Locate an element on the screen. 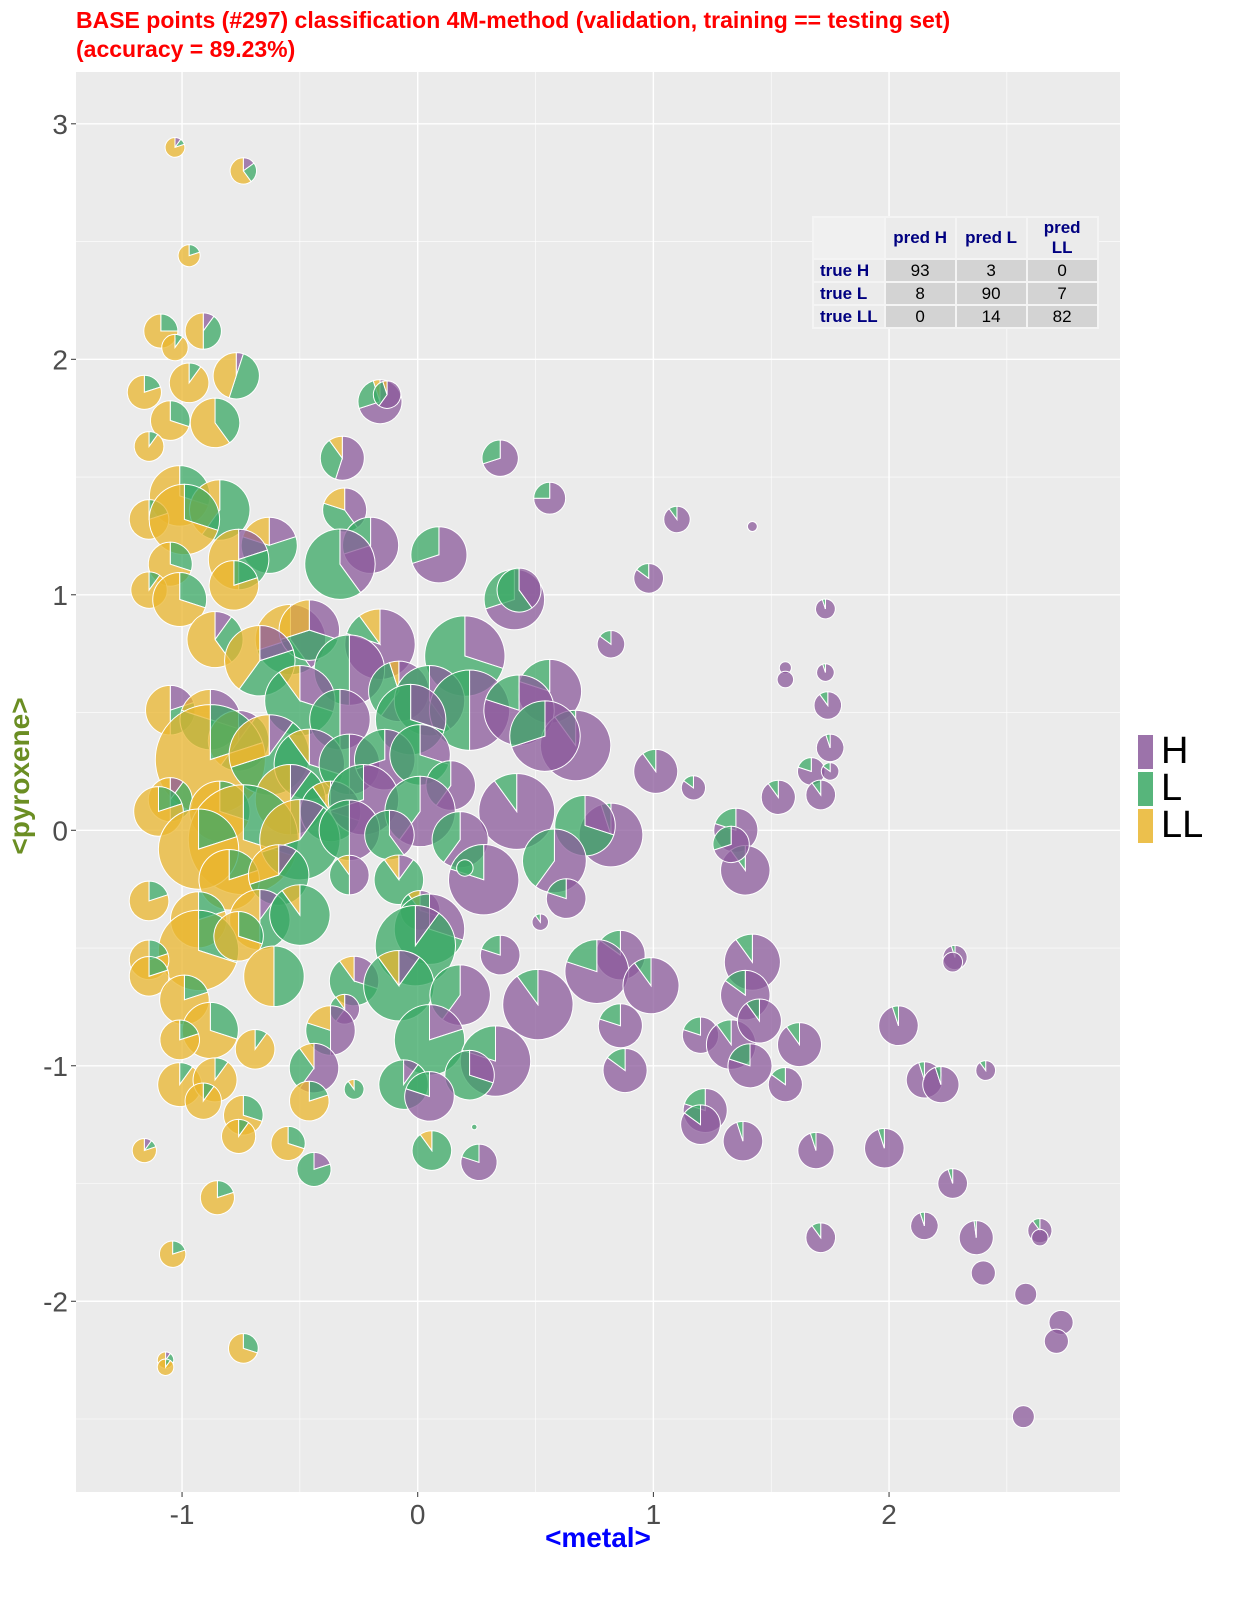  y-tick-label: 1 is located at coordinates (60, 595).